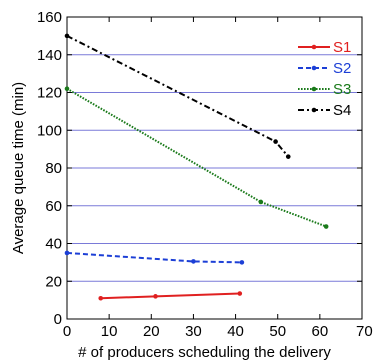 This screenshot has height=364, width=378. What do you see at coordinates (151, 331) in the screenshot?
I see `x-tick-label: 20` at bounding box center [151, 331].